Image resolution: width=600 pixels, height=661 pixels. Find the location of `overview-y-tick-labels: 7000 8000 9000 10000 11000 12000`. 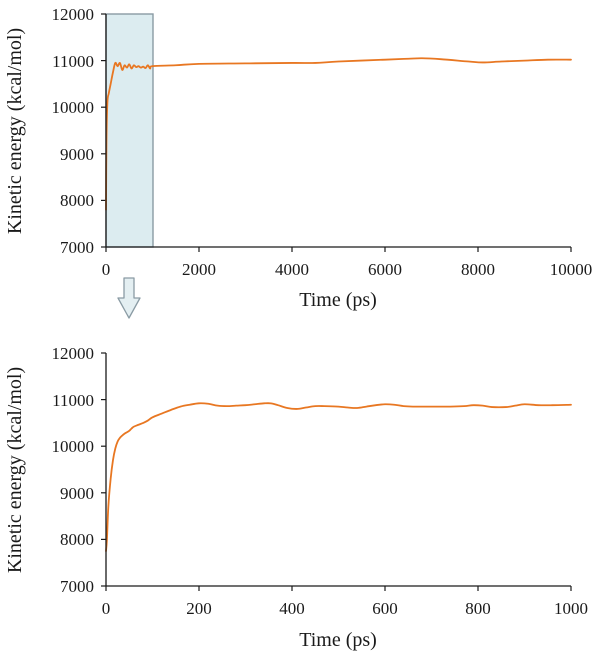

overview-y-tick-labels: 7000 8000 9000 10000 11000 12000 is located at coordinates (73, 131).